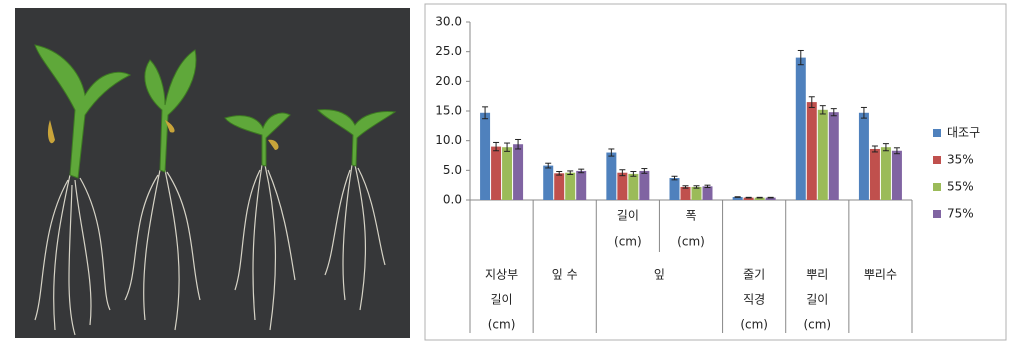 This screenshot has width=1011, height=343. Describe the element at coordinates (501, 275) in the screenshot. I see `x-tick-label: 지상부` at that location.